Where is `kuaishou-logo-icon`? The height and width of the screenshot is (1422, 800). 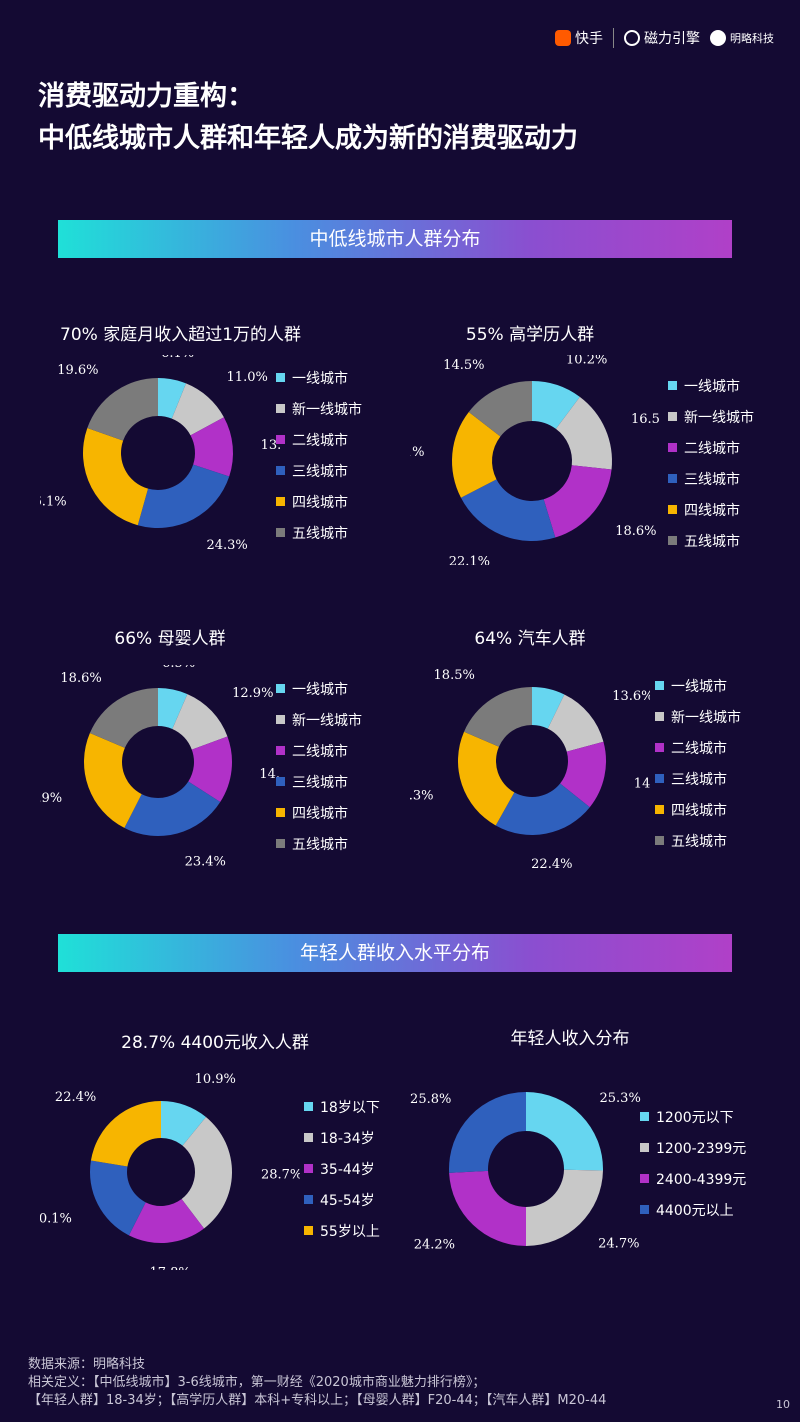 kuaishou-logo-icon is located at coordinates (563, 38).